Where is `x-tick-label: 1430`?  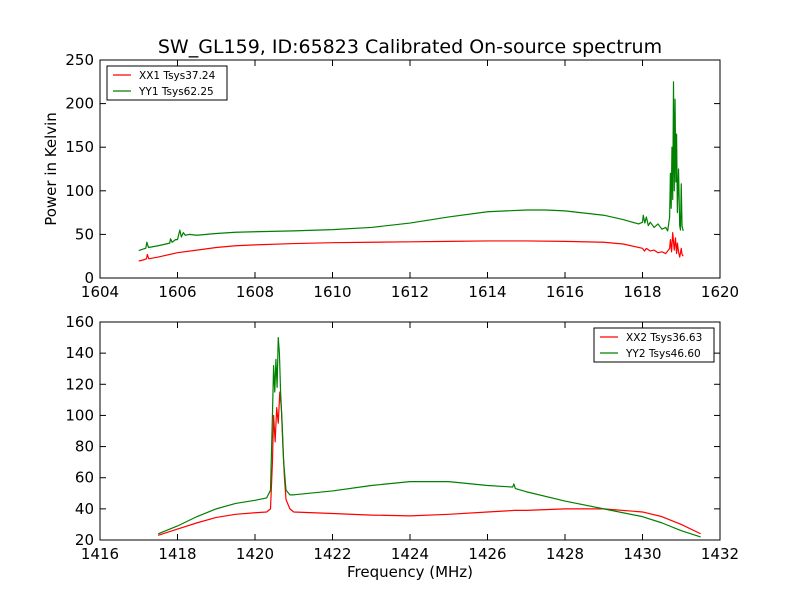 x-tick-label: 1430 is located at coordinates (642, 554).